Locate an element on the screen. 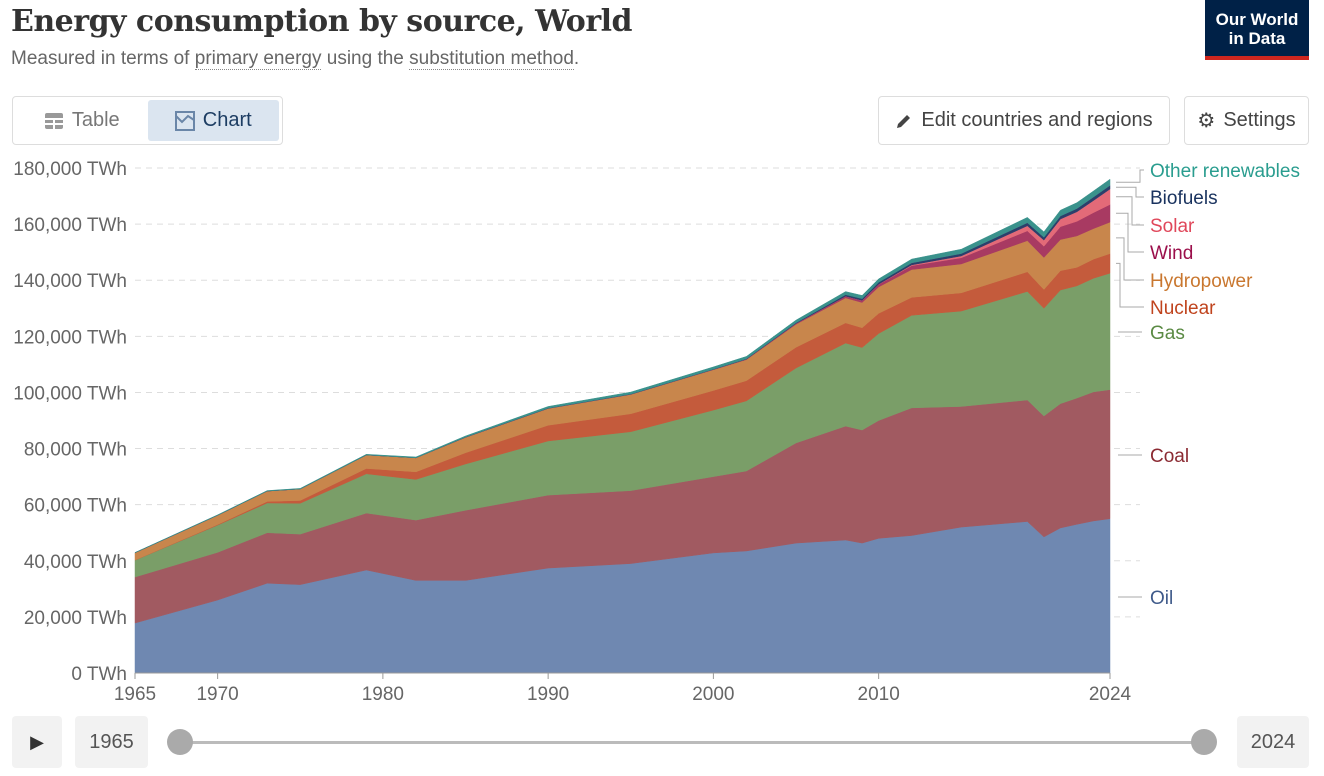  legend-label-biofuels: Biofuels is located at coordinates (1184, 198).